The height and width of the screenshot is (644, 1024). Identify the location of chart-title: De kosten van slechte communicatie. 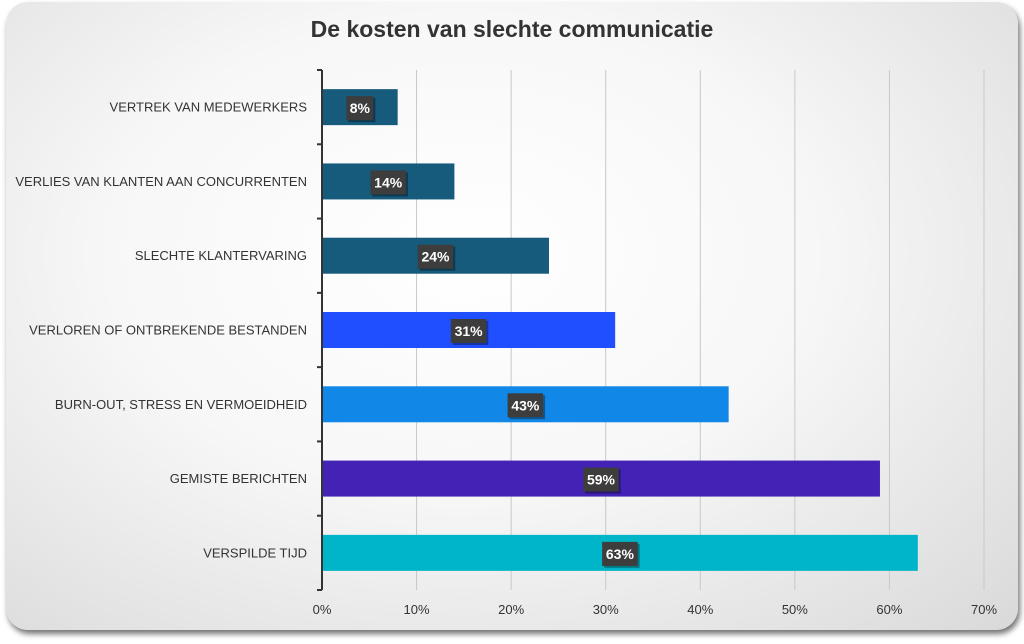
(512, 29).